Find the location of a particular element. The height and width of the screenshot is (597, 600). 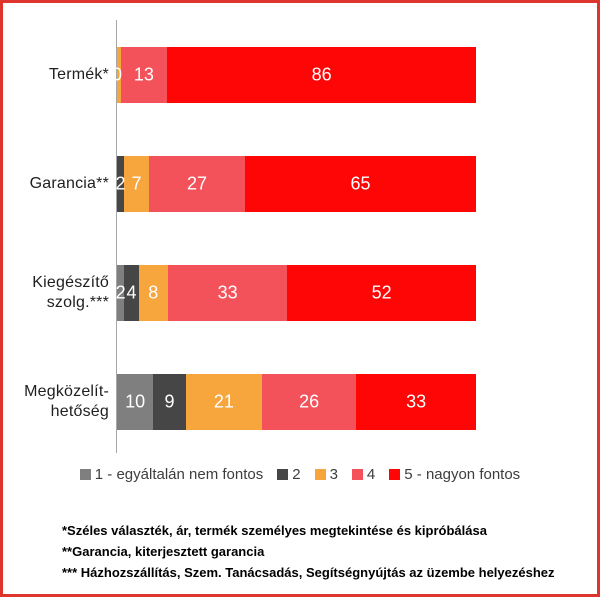

bar-segment: 21 is located at coordinates (224, 402).